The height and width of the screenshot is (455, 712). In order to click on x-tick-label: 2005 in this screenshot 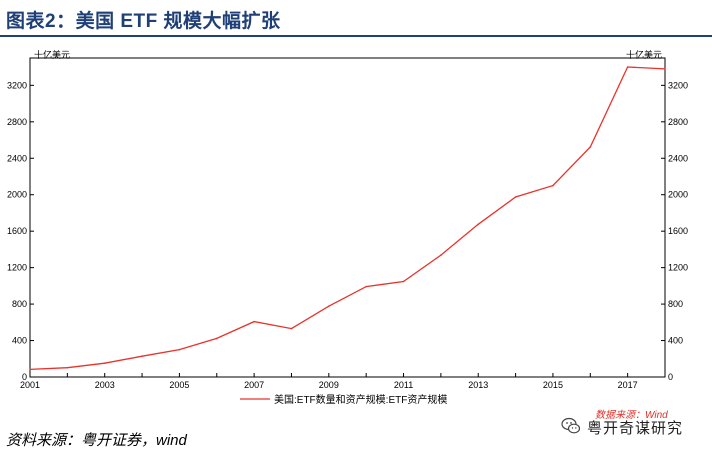, I will do `click(179, 385)`.